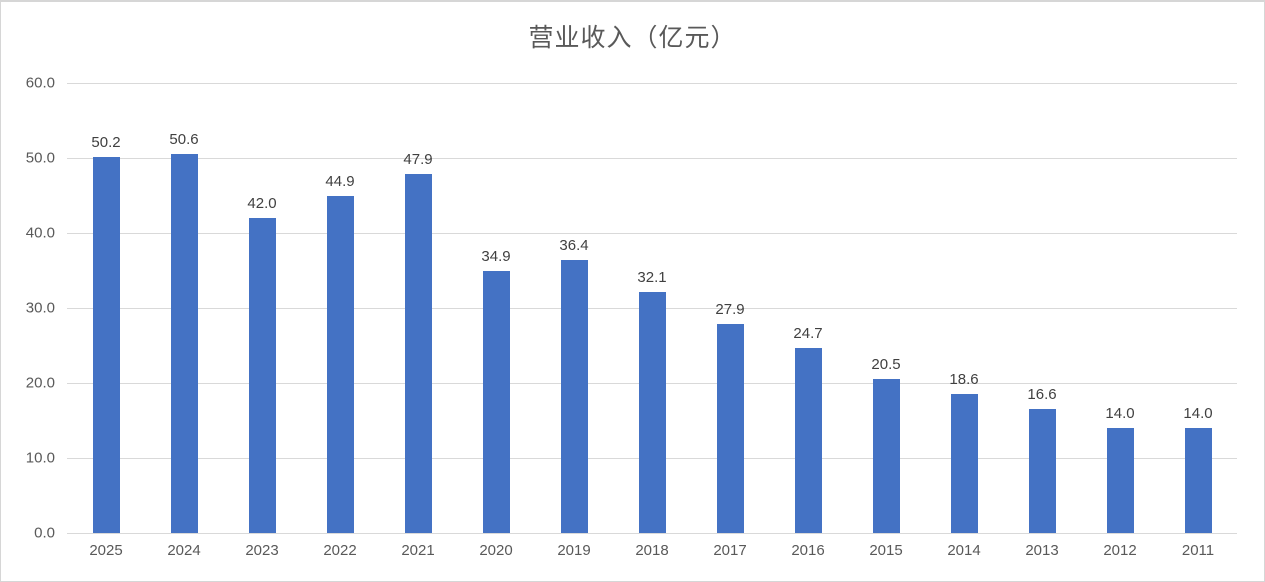 The height and width of the screenshot is (582, 1265). Describe the element at coordinates (632, 38) in the screenshot. I see `chart-title: 营业收入（亿元）` at that location.